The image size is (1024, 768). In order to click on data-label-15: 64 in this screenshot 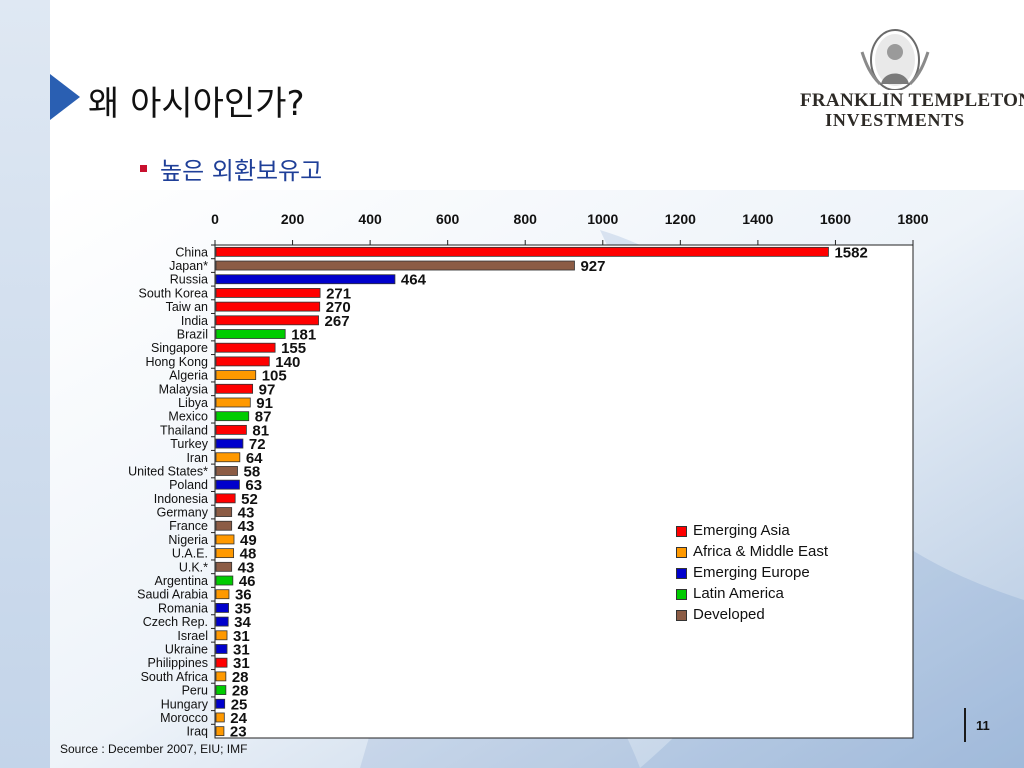, I will do `click(254, 458)`.